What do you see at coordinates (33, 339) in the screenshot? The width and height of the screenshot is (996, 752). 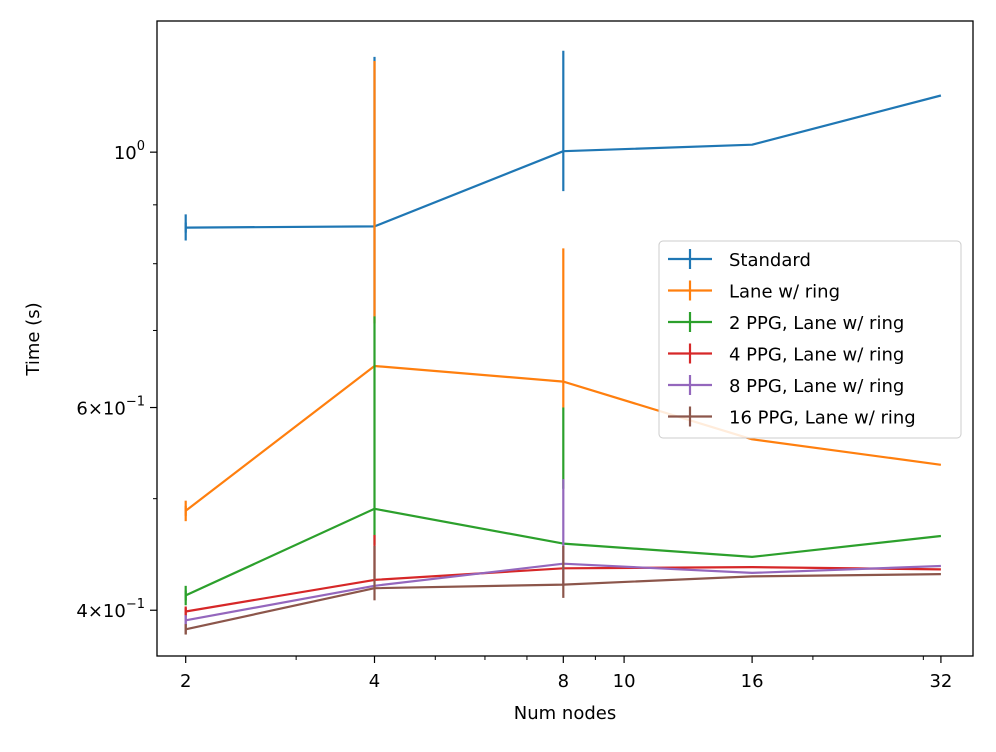 I see `y-axis-label: Time (s)` at bounding box center [33, 339].